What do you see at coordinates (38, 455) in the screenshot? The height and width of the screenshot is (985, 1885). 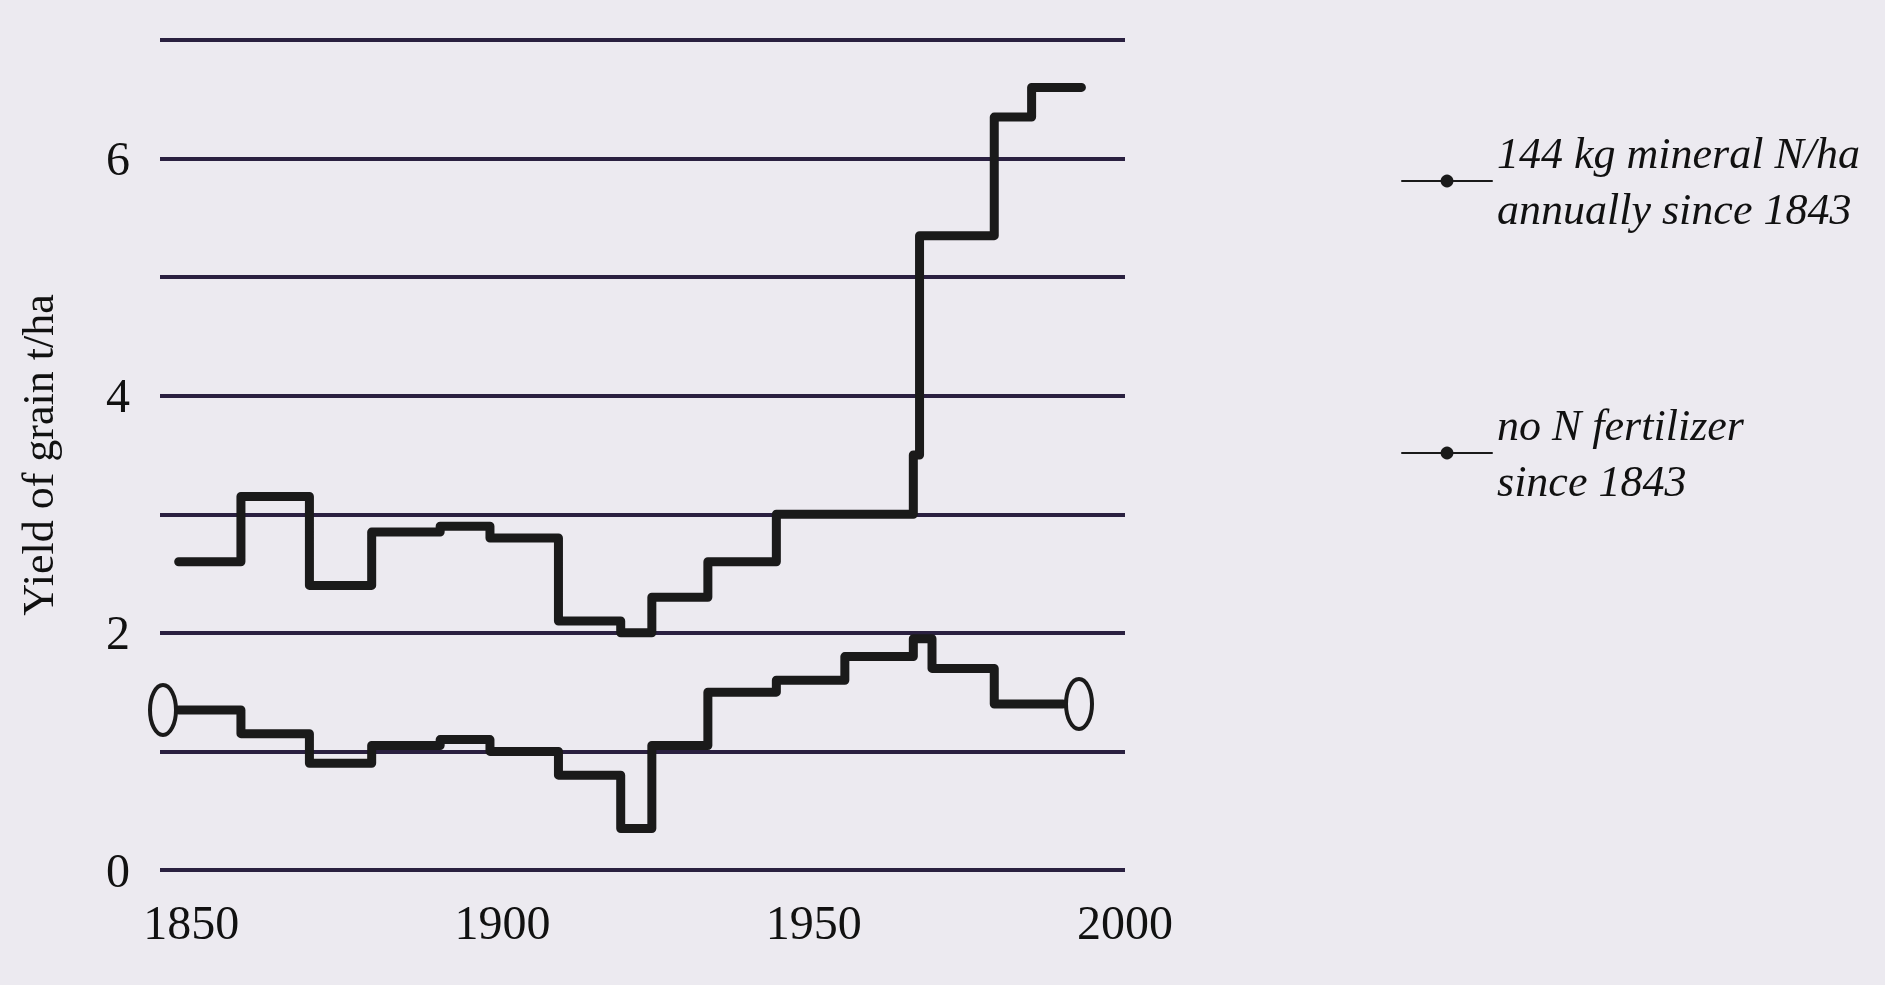 I see `y-axis-title: Yield of grain t/ha` at bounding box center [38, 455].